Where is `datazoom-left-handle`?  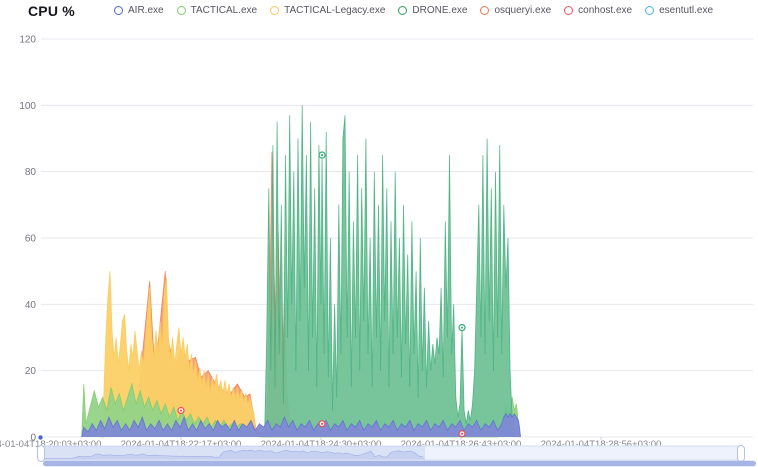 datazoom-left-handle is located at coordinates (41, 453).